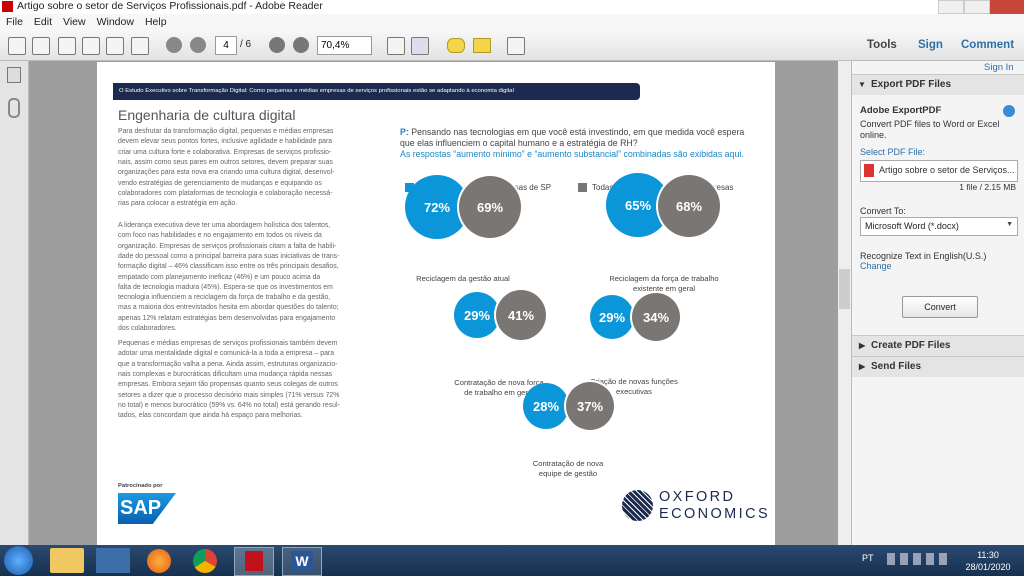 This screenshot has height=576, width=1024. I want to click on clock: 11:30 28/01/2020, so click(988, 561).